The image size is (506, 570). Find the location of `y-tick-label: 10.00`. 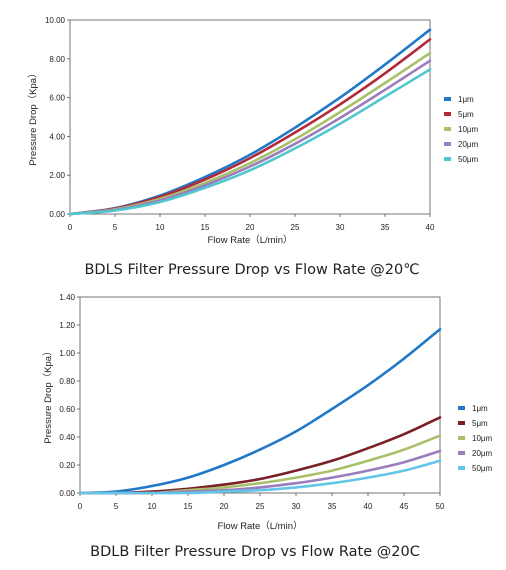

y-tick-label: 10.00 is located at coordinates (55, 20).